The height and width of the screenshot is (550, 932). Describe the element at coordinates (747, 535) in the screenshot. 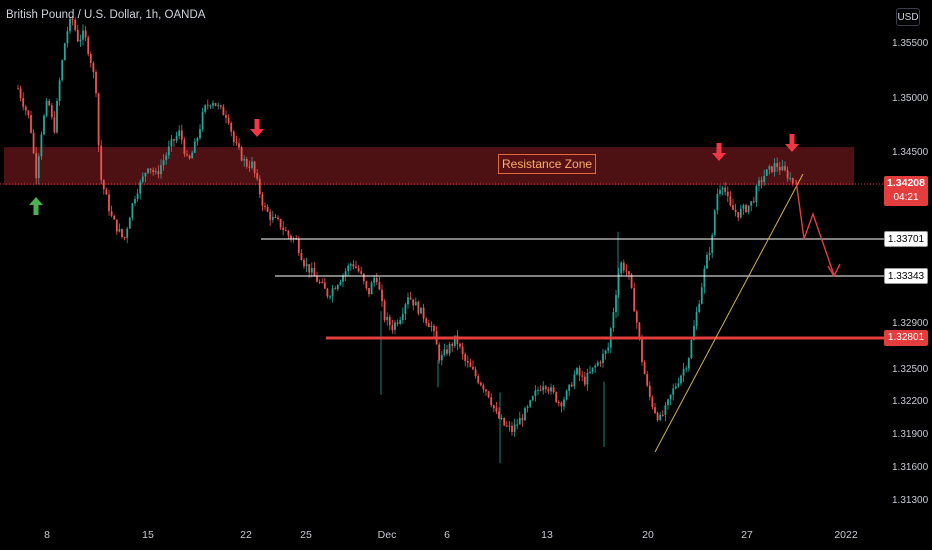

I see `x-tick-label: 27` at that location.